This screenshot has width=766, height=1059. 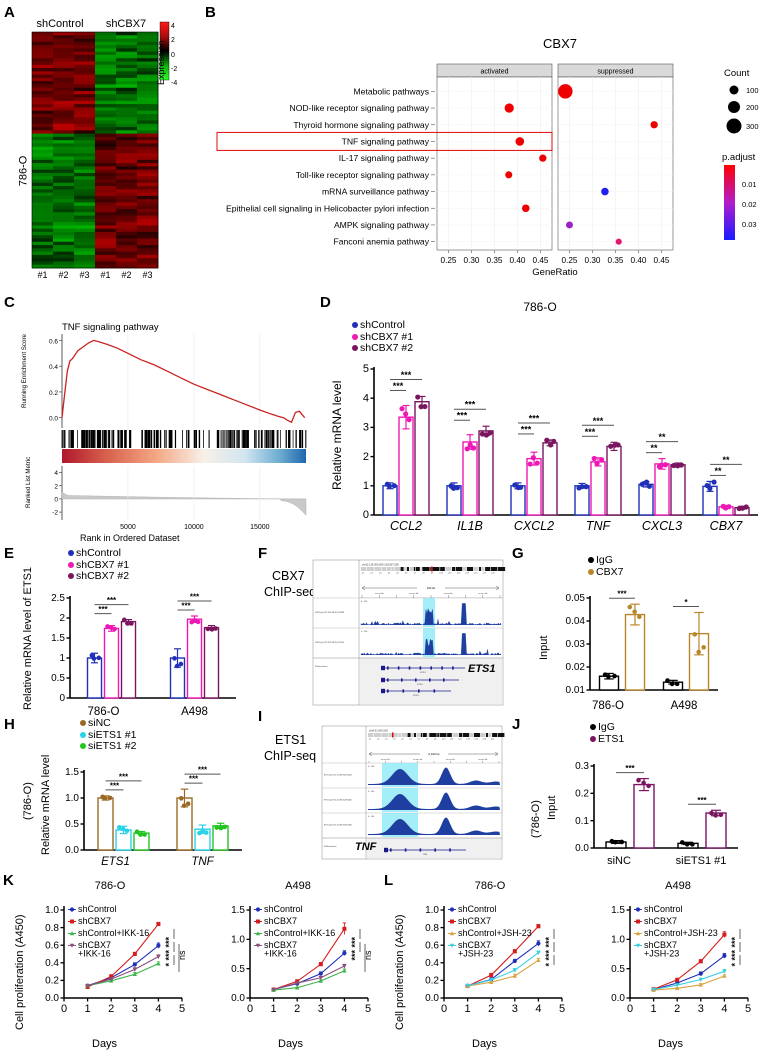 I want to click on svg-text: Fanconi anemia pathway, so click(x=381, y=242).